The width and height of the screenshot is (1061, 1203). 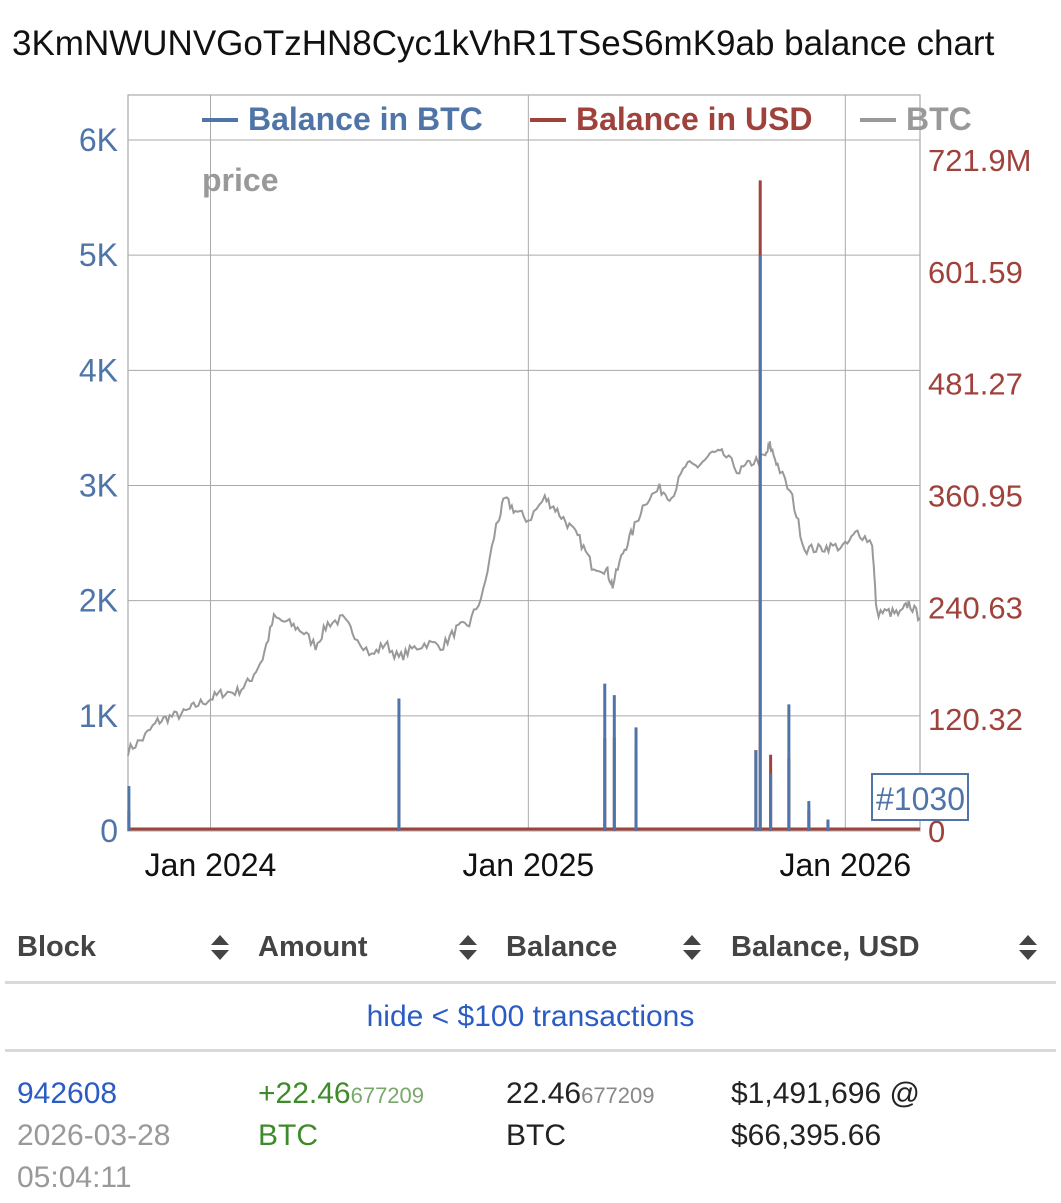 I want to click on y-left-tick-label: 3K, so click(x=98, y=486).